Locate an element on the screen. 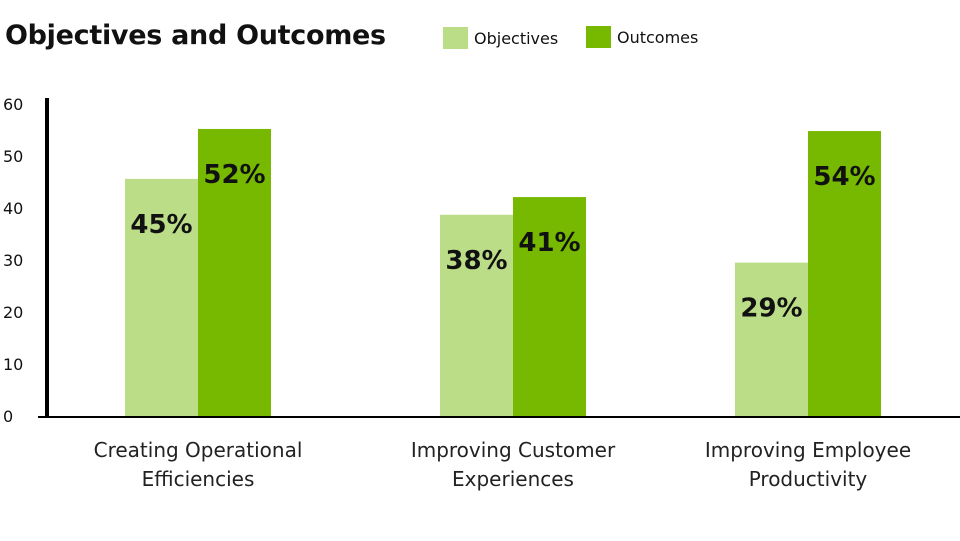 The height and width of the screenshot is (541, 960). y-tick-label: 10 is located at coordinates (13, 364).